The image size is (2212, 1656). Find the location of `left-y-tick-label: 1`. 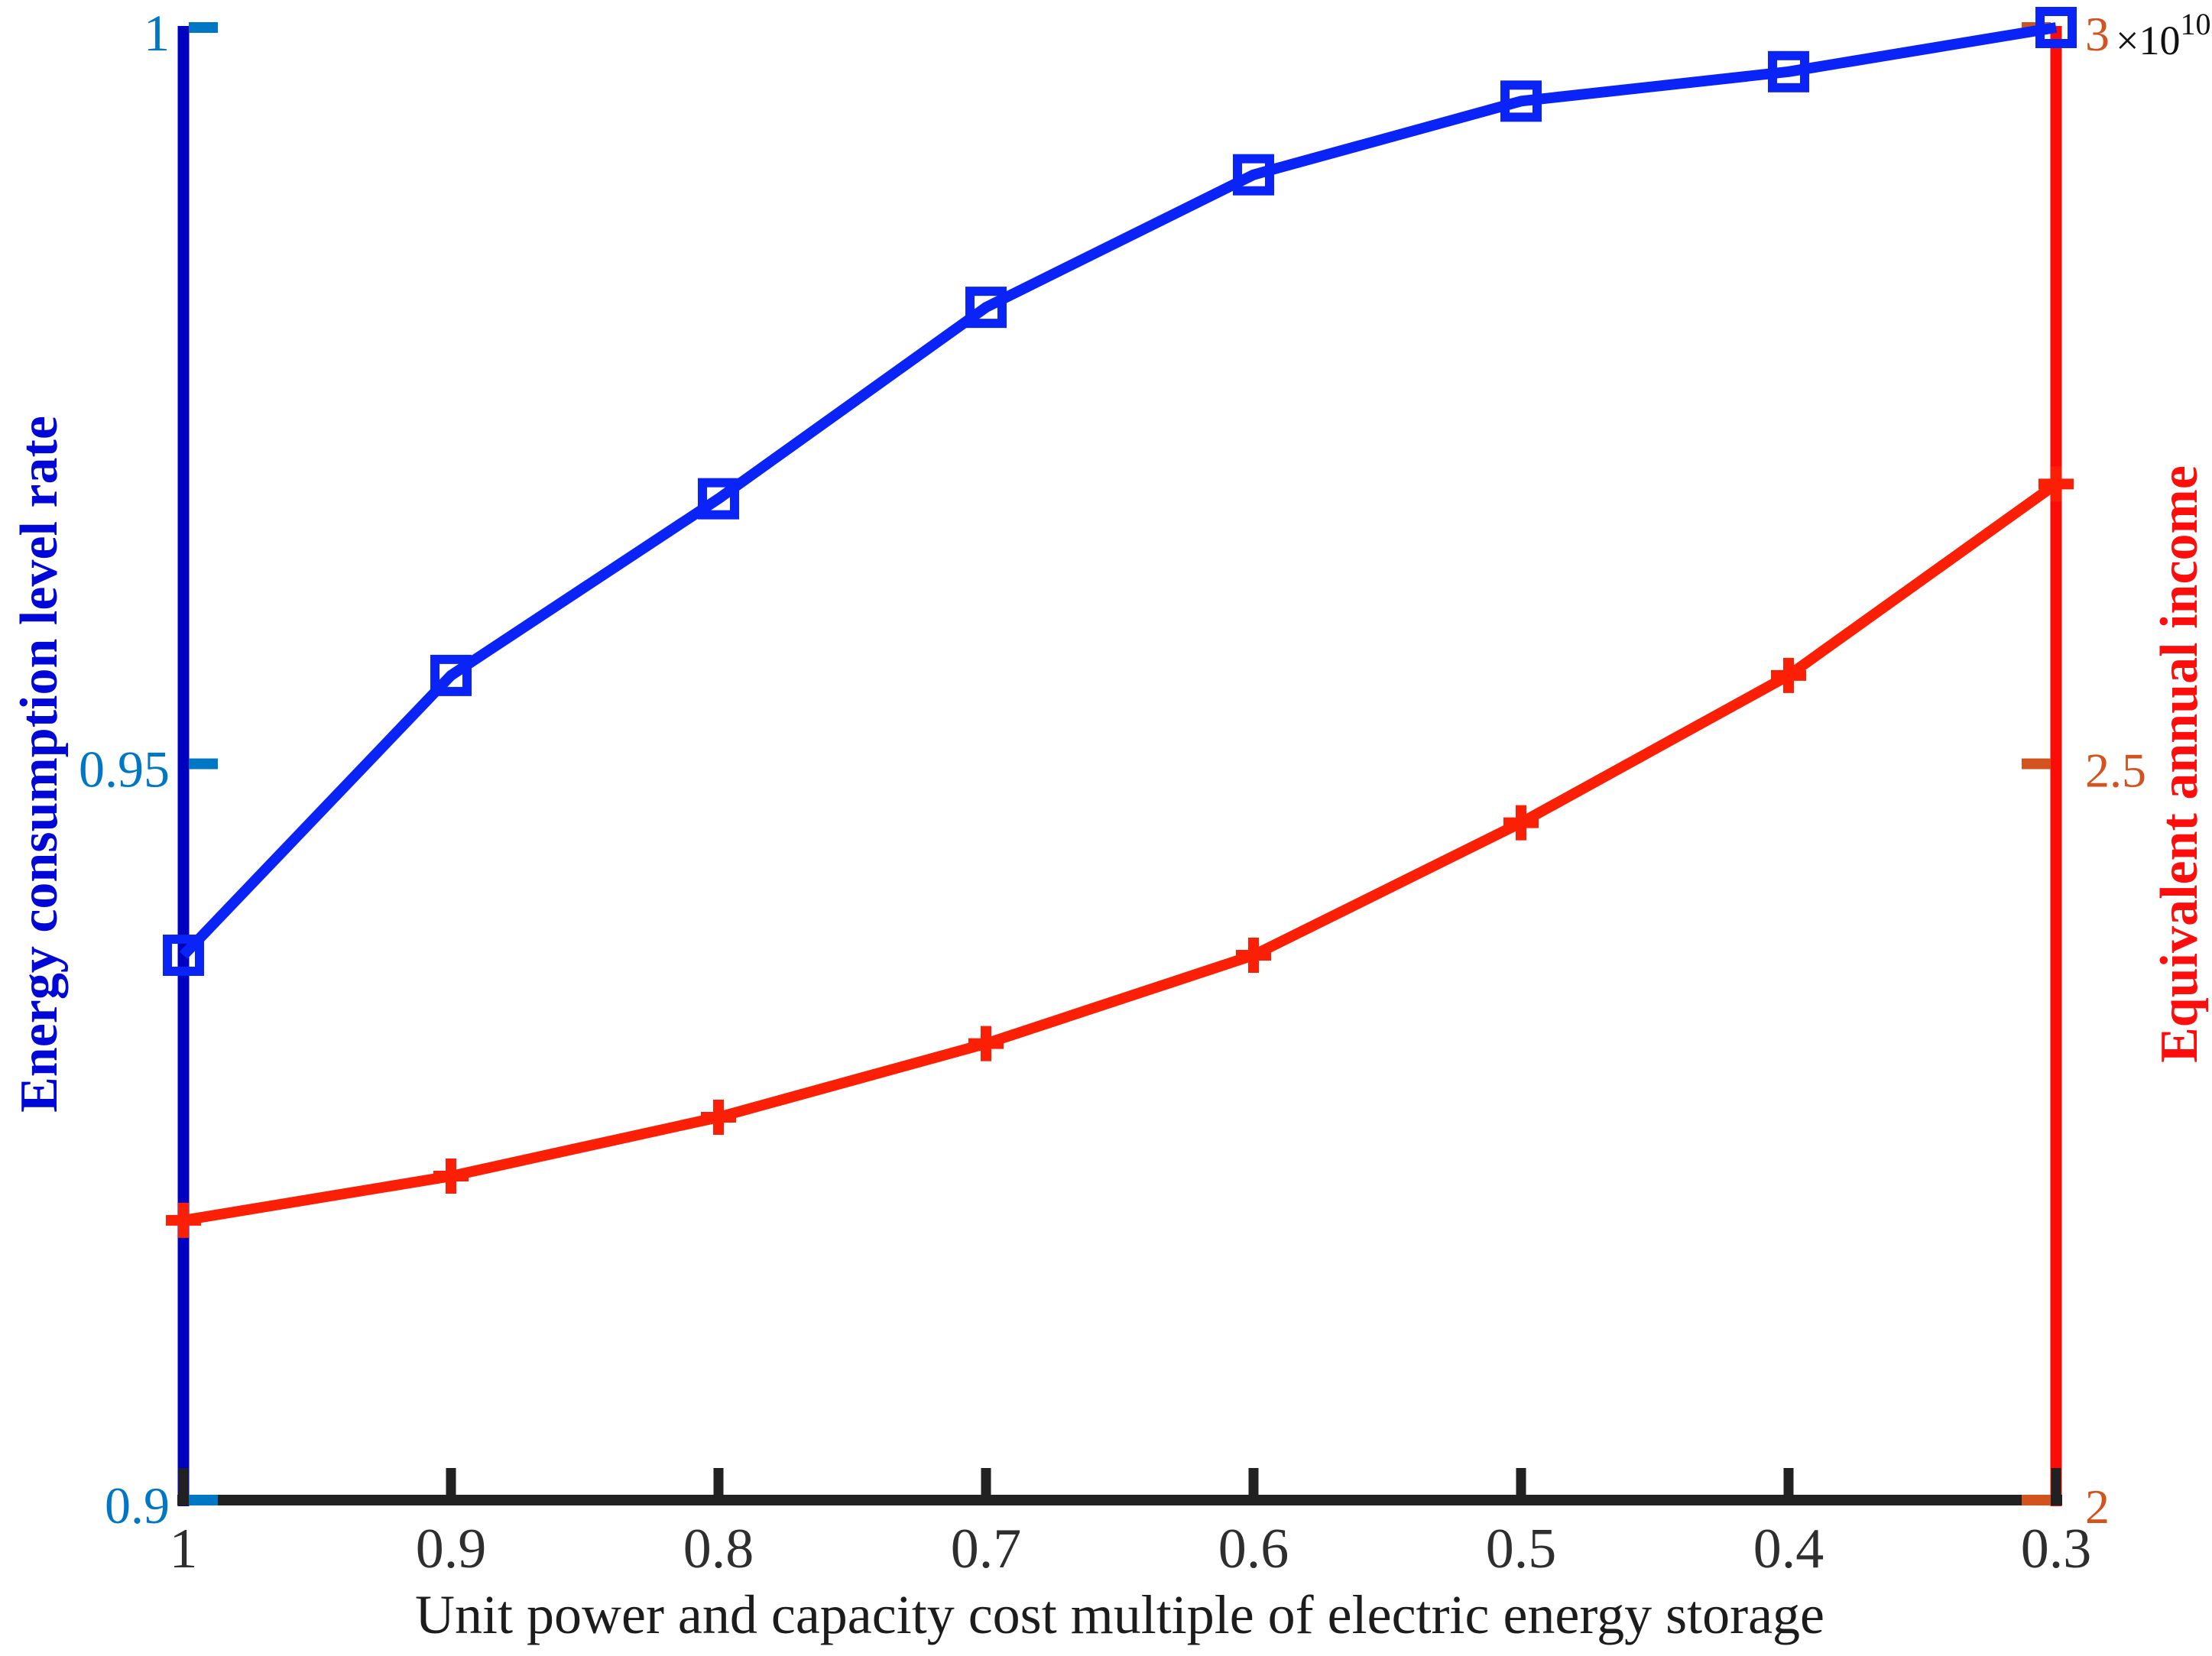

left-y-tick-label: 1 is located at coordinates (157, 33).